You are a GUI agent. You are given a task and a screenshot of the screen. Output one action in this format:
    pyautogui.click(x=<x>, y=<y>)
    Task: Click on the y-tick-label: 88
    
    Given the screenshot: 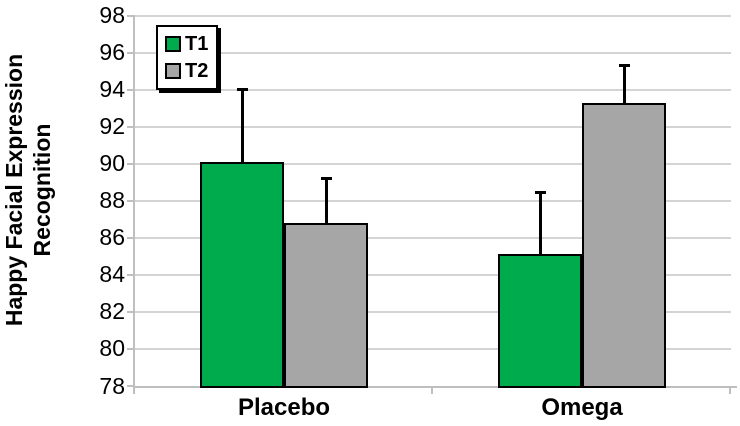 What is the action you would take?
    pyautogui.click(x=112, y=200)
    